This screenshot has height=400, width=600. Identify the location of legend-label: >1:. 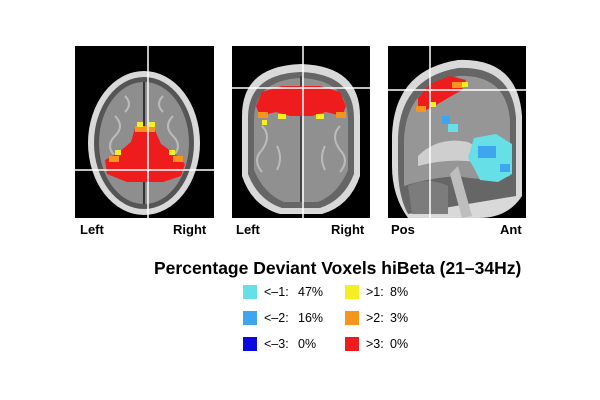
(375, 292).